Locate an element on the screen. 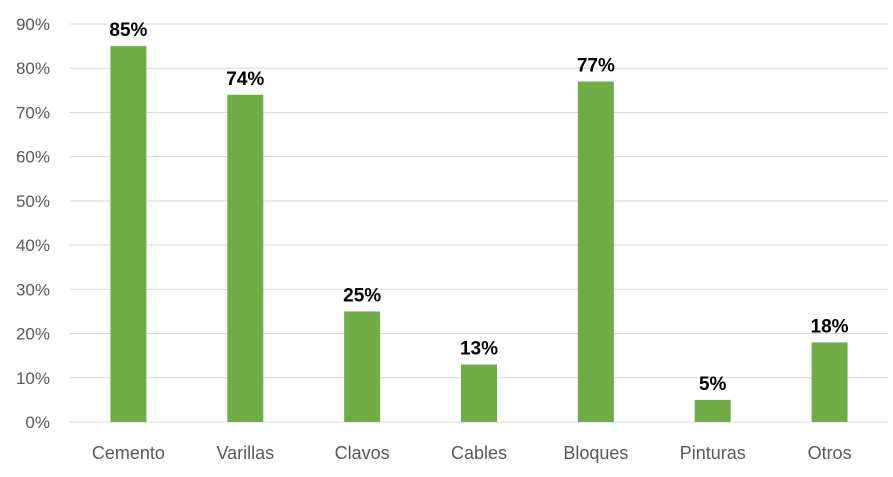 The height and width of the screenshot is (477, 893). y-tick-label: 90% is located at coordinates (33, 24).